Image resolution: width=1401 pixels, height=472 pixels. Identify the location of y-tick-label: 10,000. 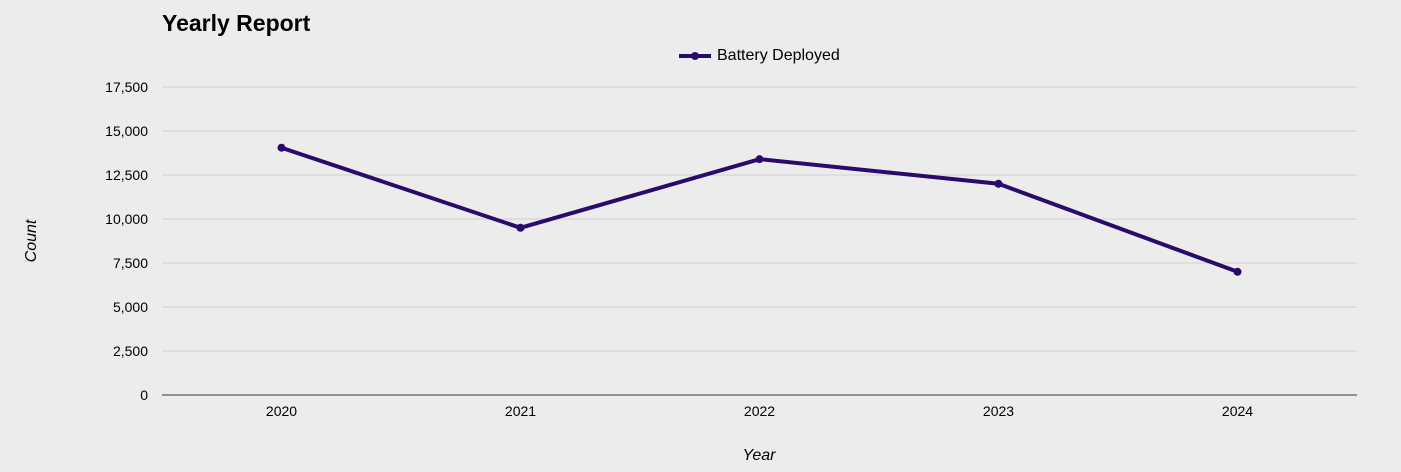
(126, 219).